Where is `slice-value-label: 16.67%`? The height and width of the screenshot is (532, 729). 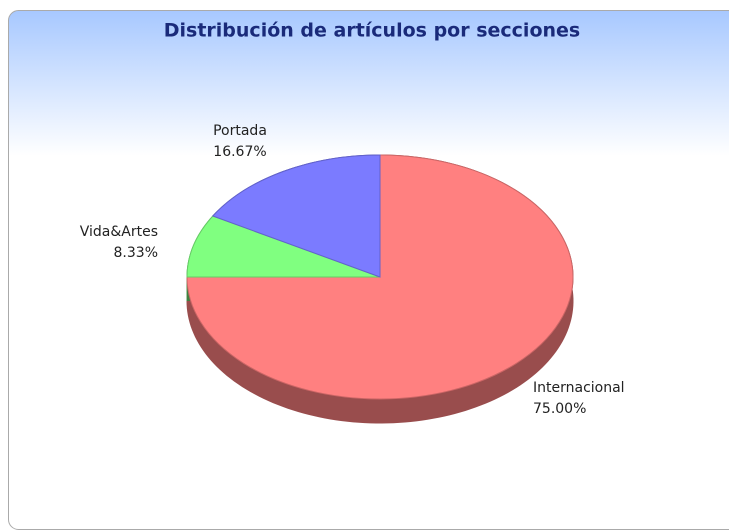 slice-value-label: 16.67% is located at coordinates (239, 152).